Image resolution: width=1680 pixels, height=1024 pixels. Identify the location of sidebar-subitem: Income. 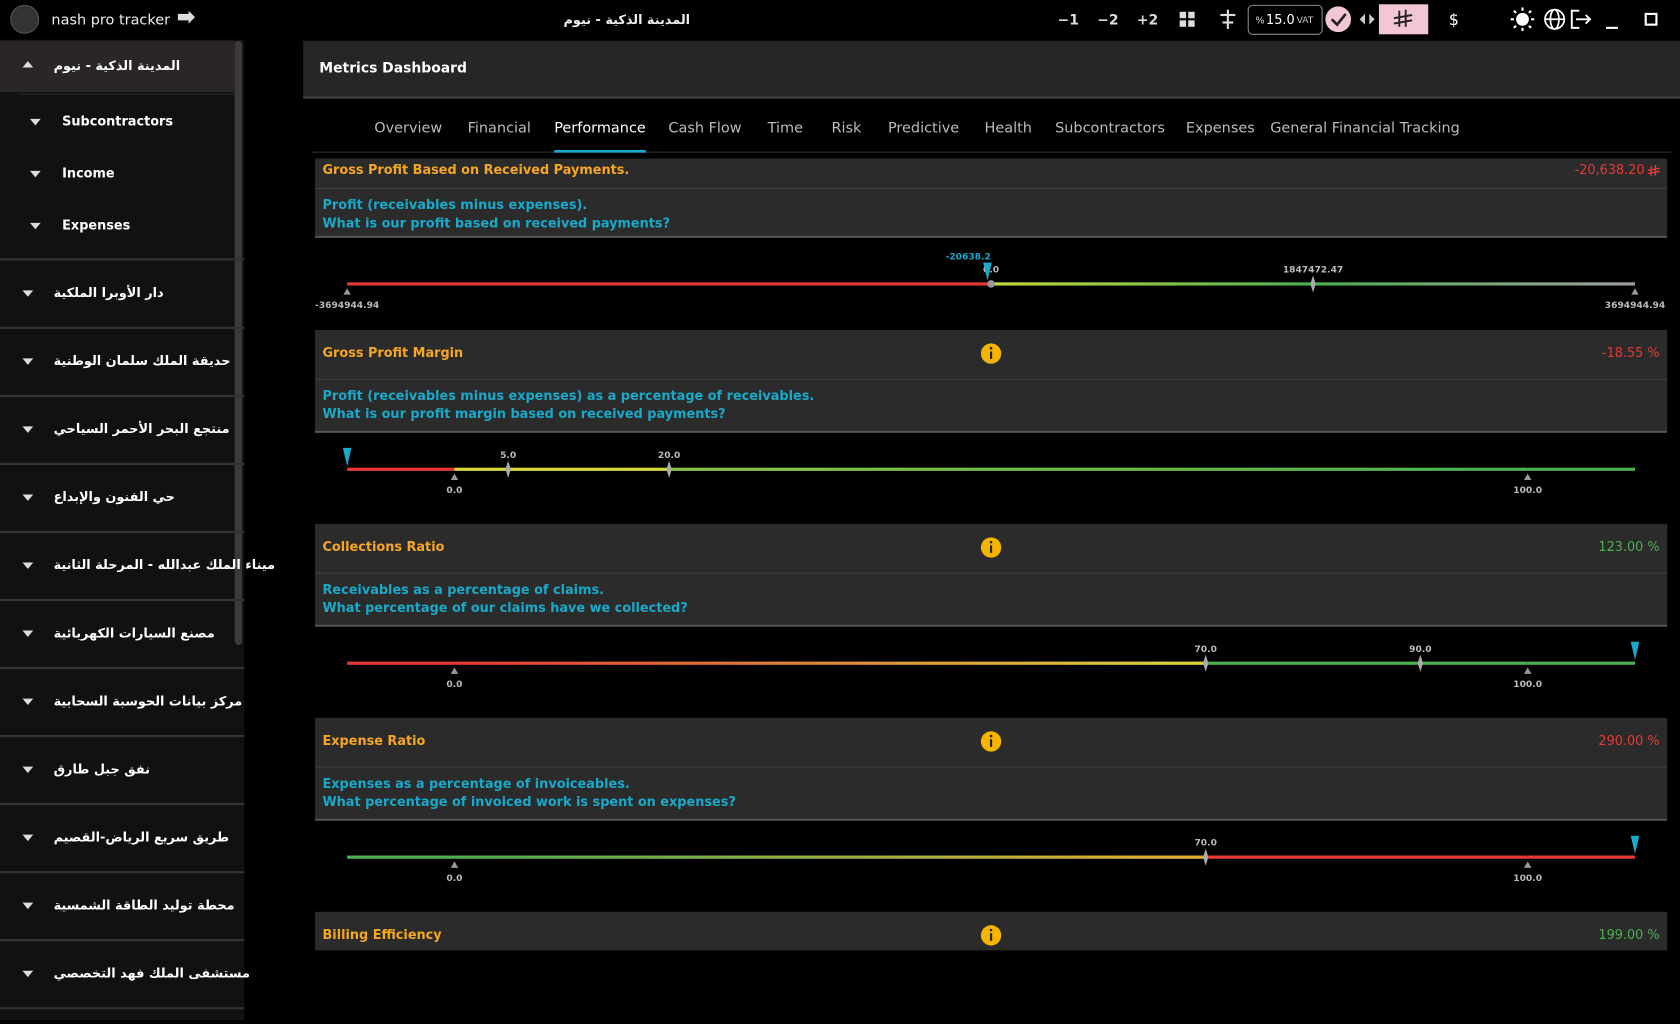
(88, 174).